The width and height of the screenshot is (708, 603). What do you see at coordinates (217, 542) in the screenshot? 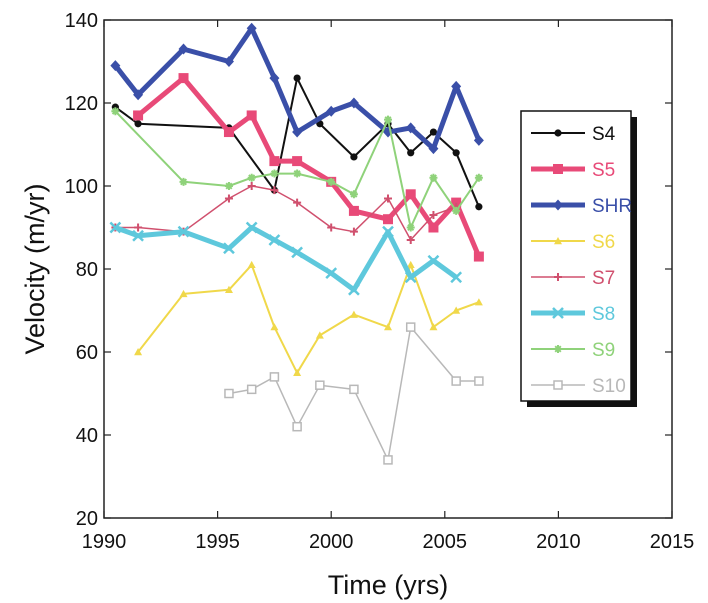
I see `x-tick-label: 1995` at bounding box center [217, 542].